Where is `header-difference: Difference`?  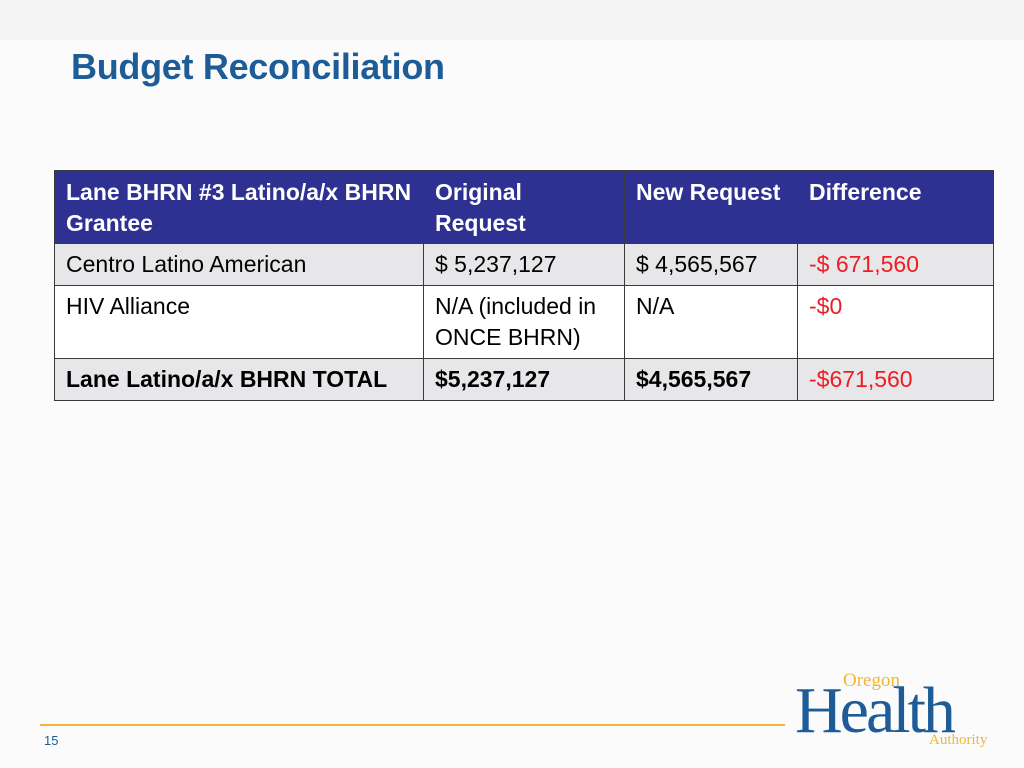 header-difference: Difference is located at coordinates (895, 207).